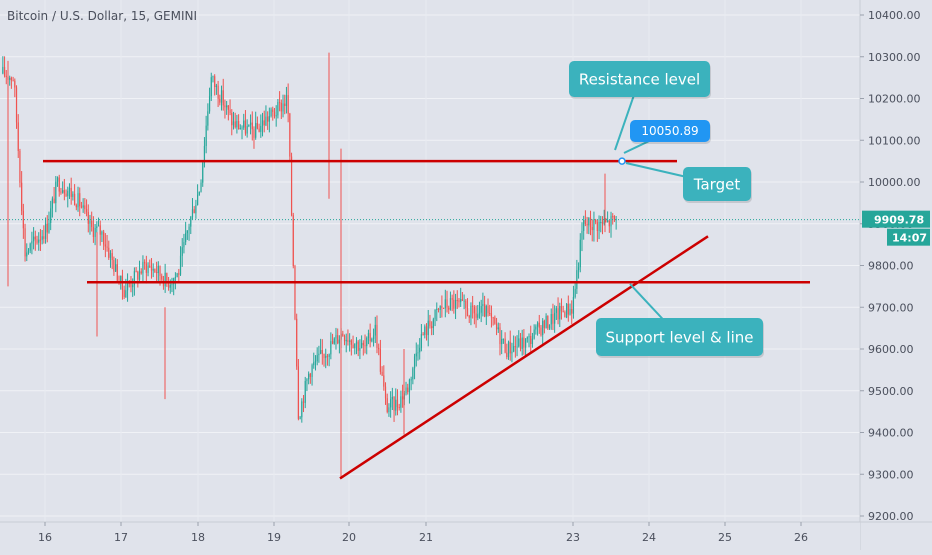 This screenshot has height=555, width=932. What do you see at coordinates (639, 79) in the screenshot?
I see `resistance-callout-text: Resistance level` at bounding box center [639, 79].